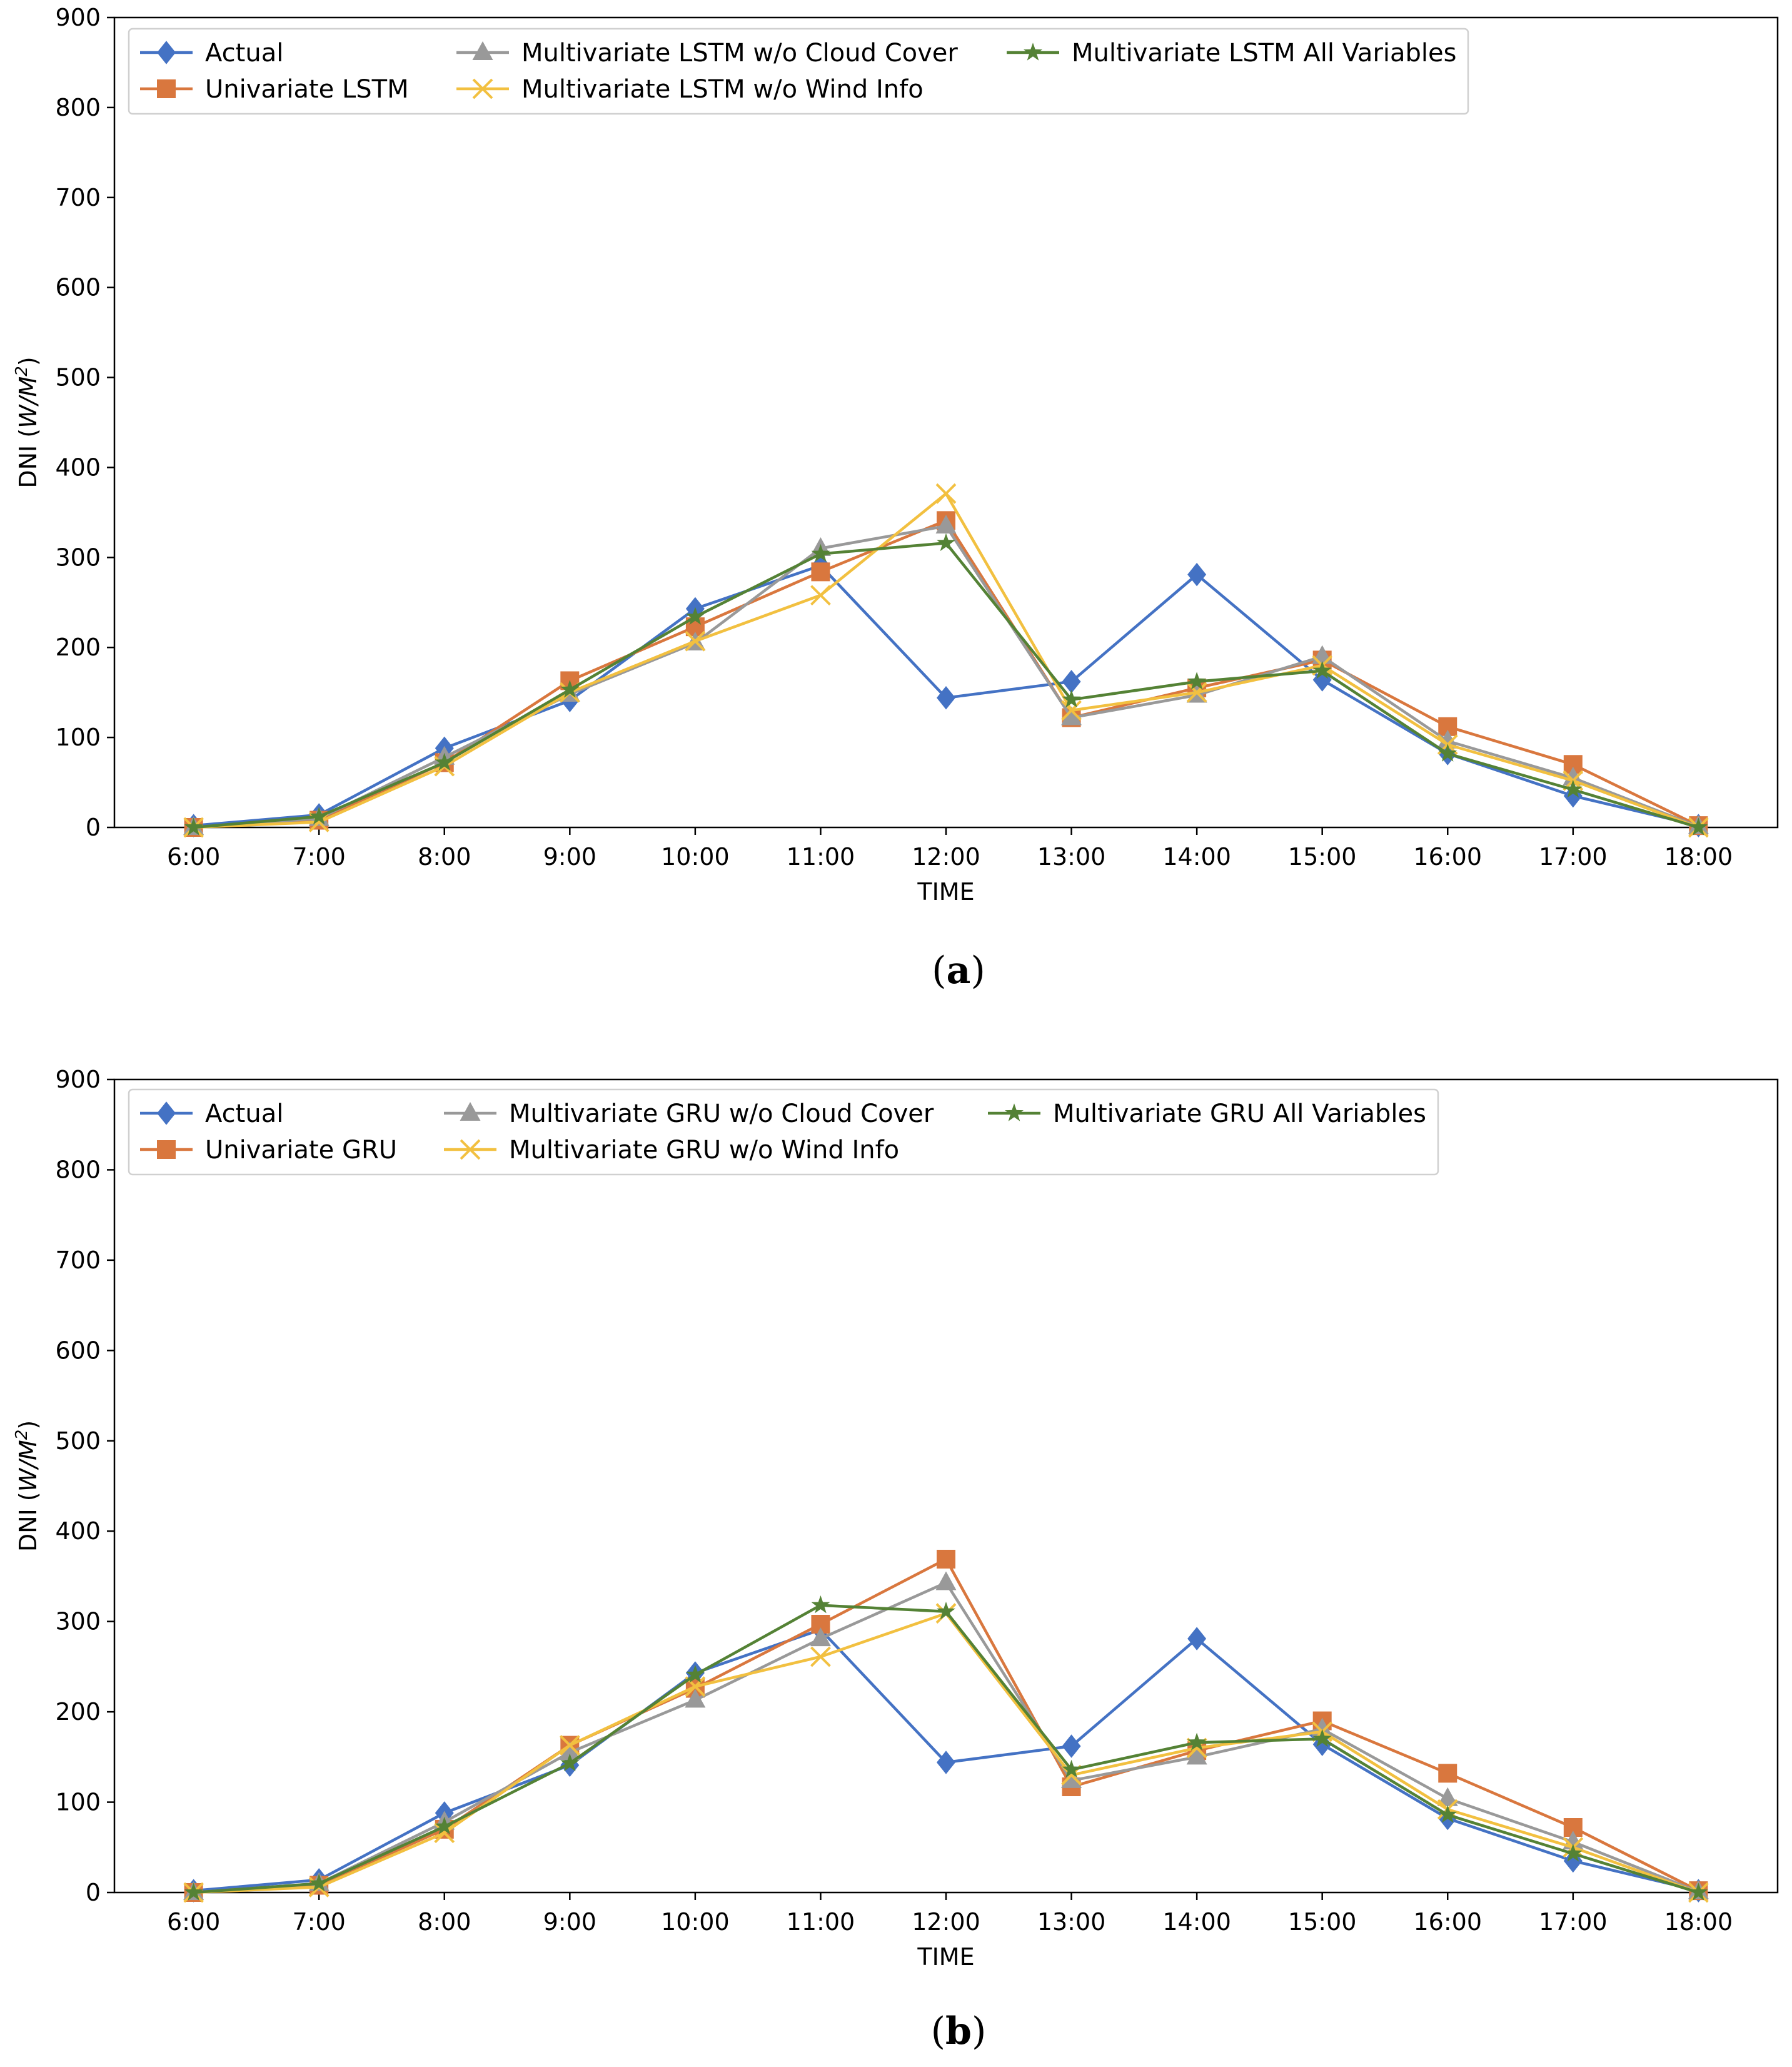 The height and width of the screenshot is (2067, 1792). Describe the element at coordinates (977, 971) in the screenshot. I see `panel-label-close: )` at that location.